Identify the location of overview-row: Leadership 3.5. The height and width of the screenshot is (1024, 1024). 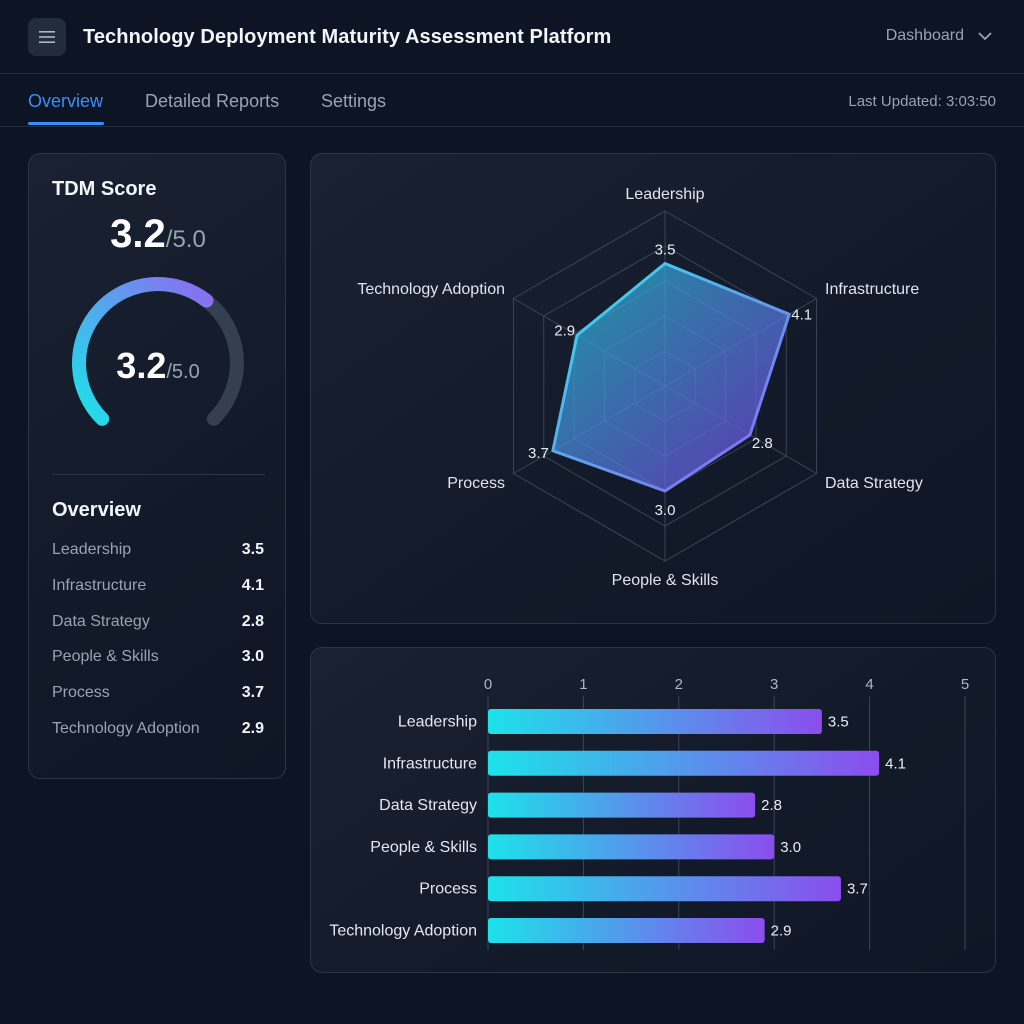
(158, 559).